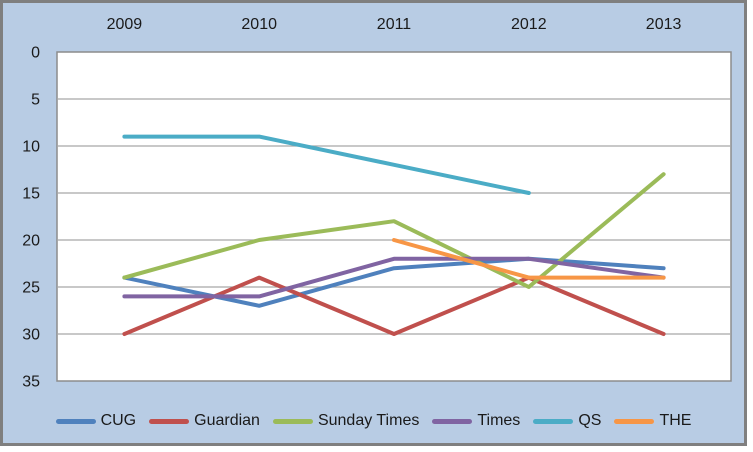  I want to click on x-axis-year-label: 2009, so click(125, 24).